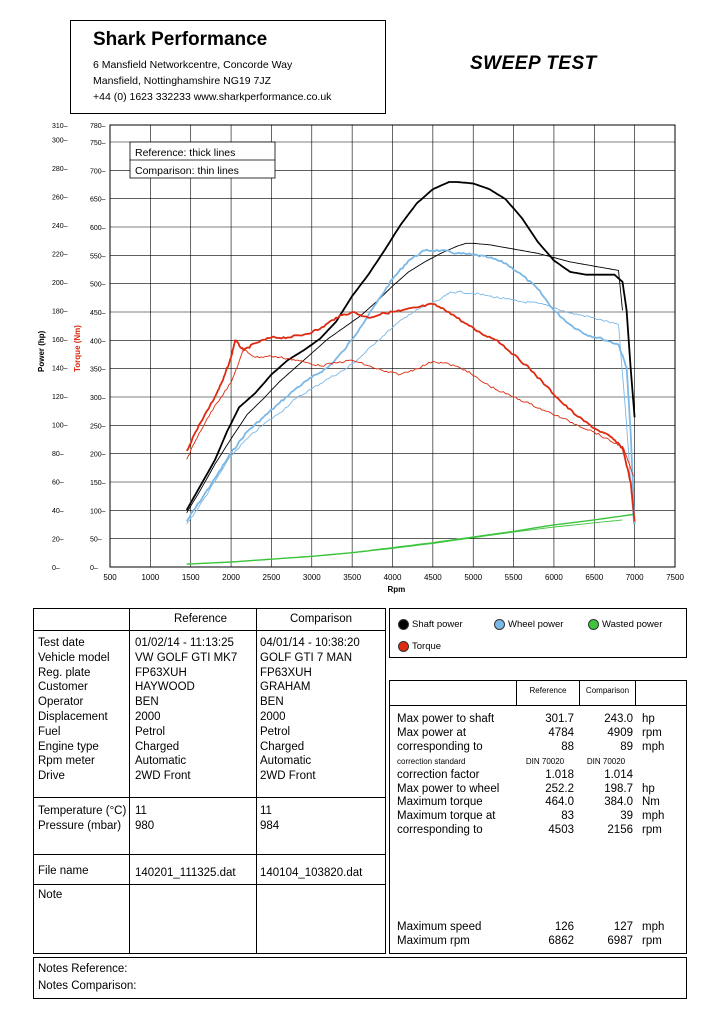 Image resolution: width=723 pixels, height=1024 pixels. What do you see at coordinates (594, 577) in the screenshot?
I see `x-tick-label: 6500` at bounding box center [594, 577].